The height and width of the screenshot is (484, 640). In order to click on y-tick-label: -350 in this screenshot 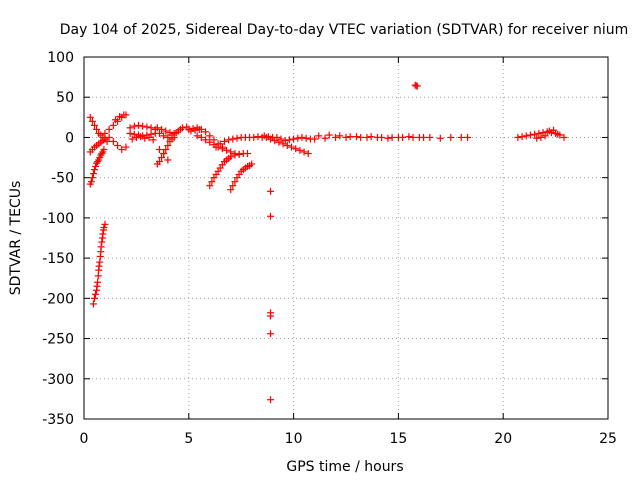, I will do `click(58, 420)`.